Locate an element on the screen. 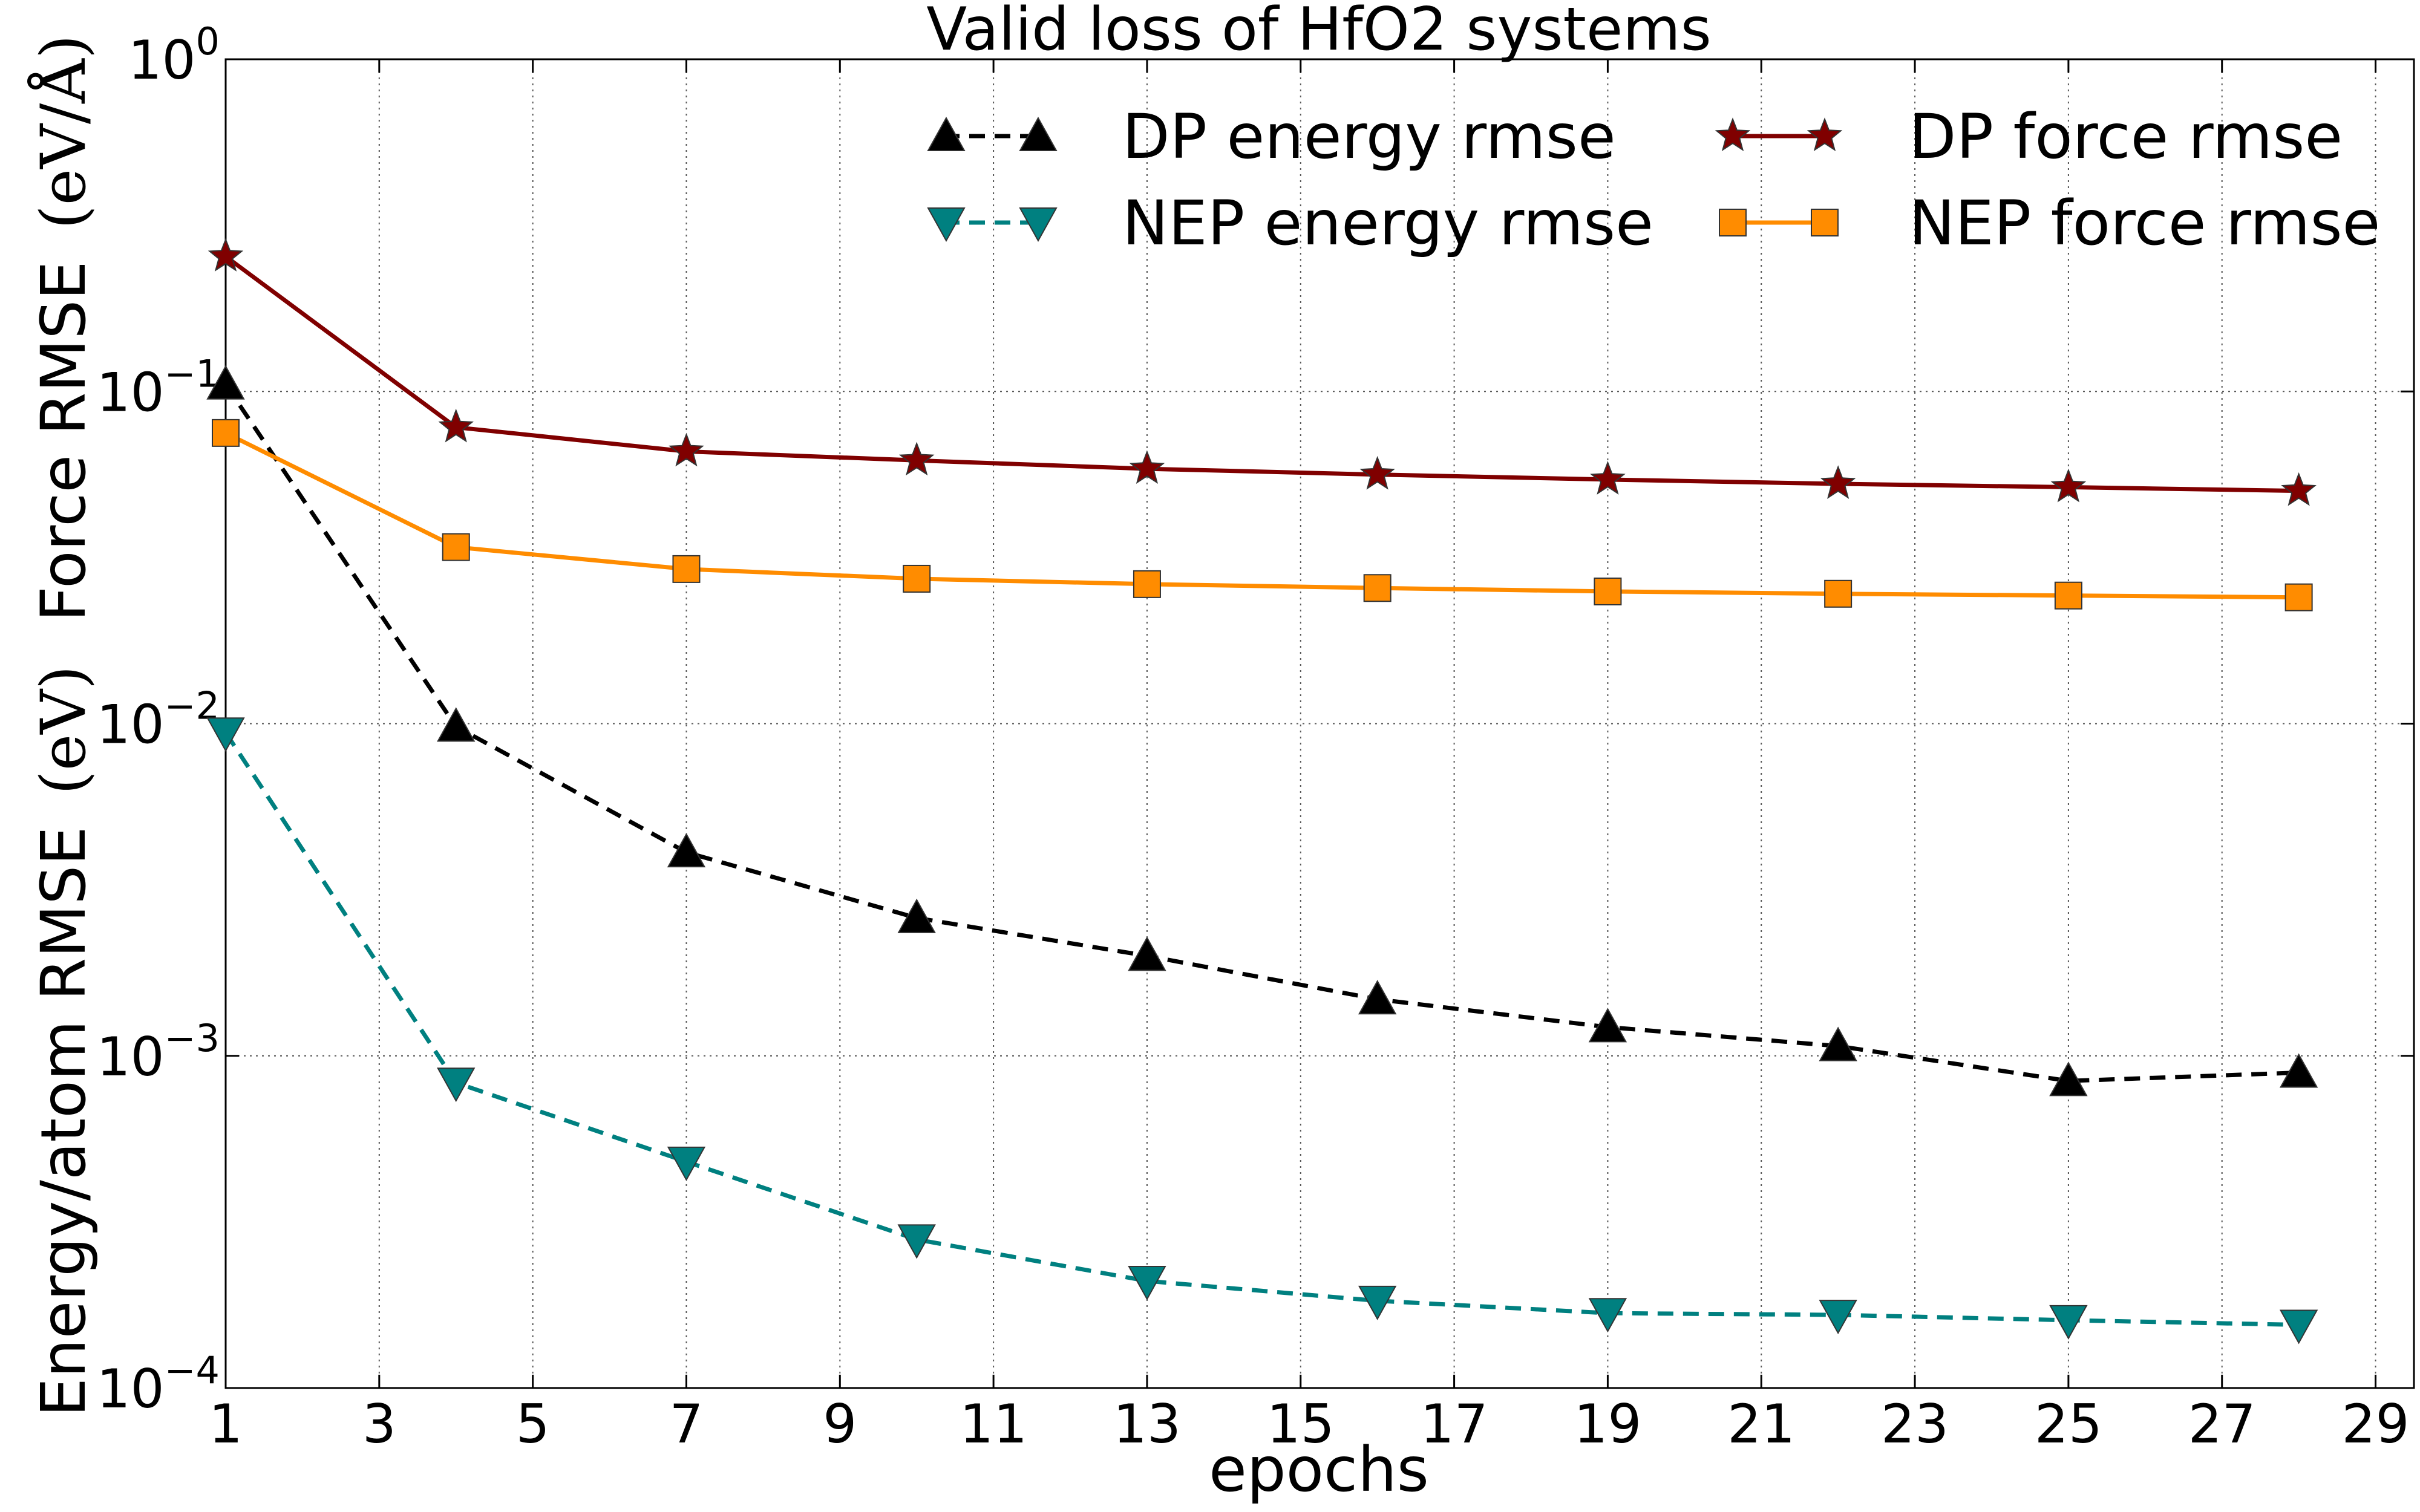  legend-item: NEP force rmse is located at coordinates (2049, 223).